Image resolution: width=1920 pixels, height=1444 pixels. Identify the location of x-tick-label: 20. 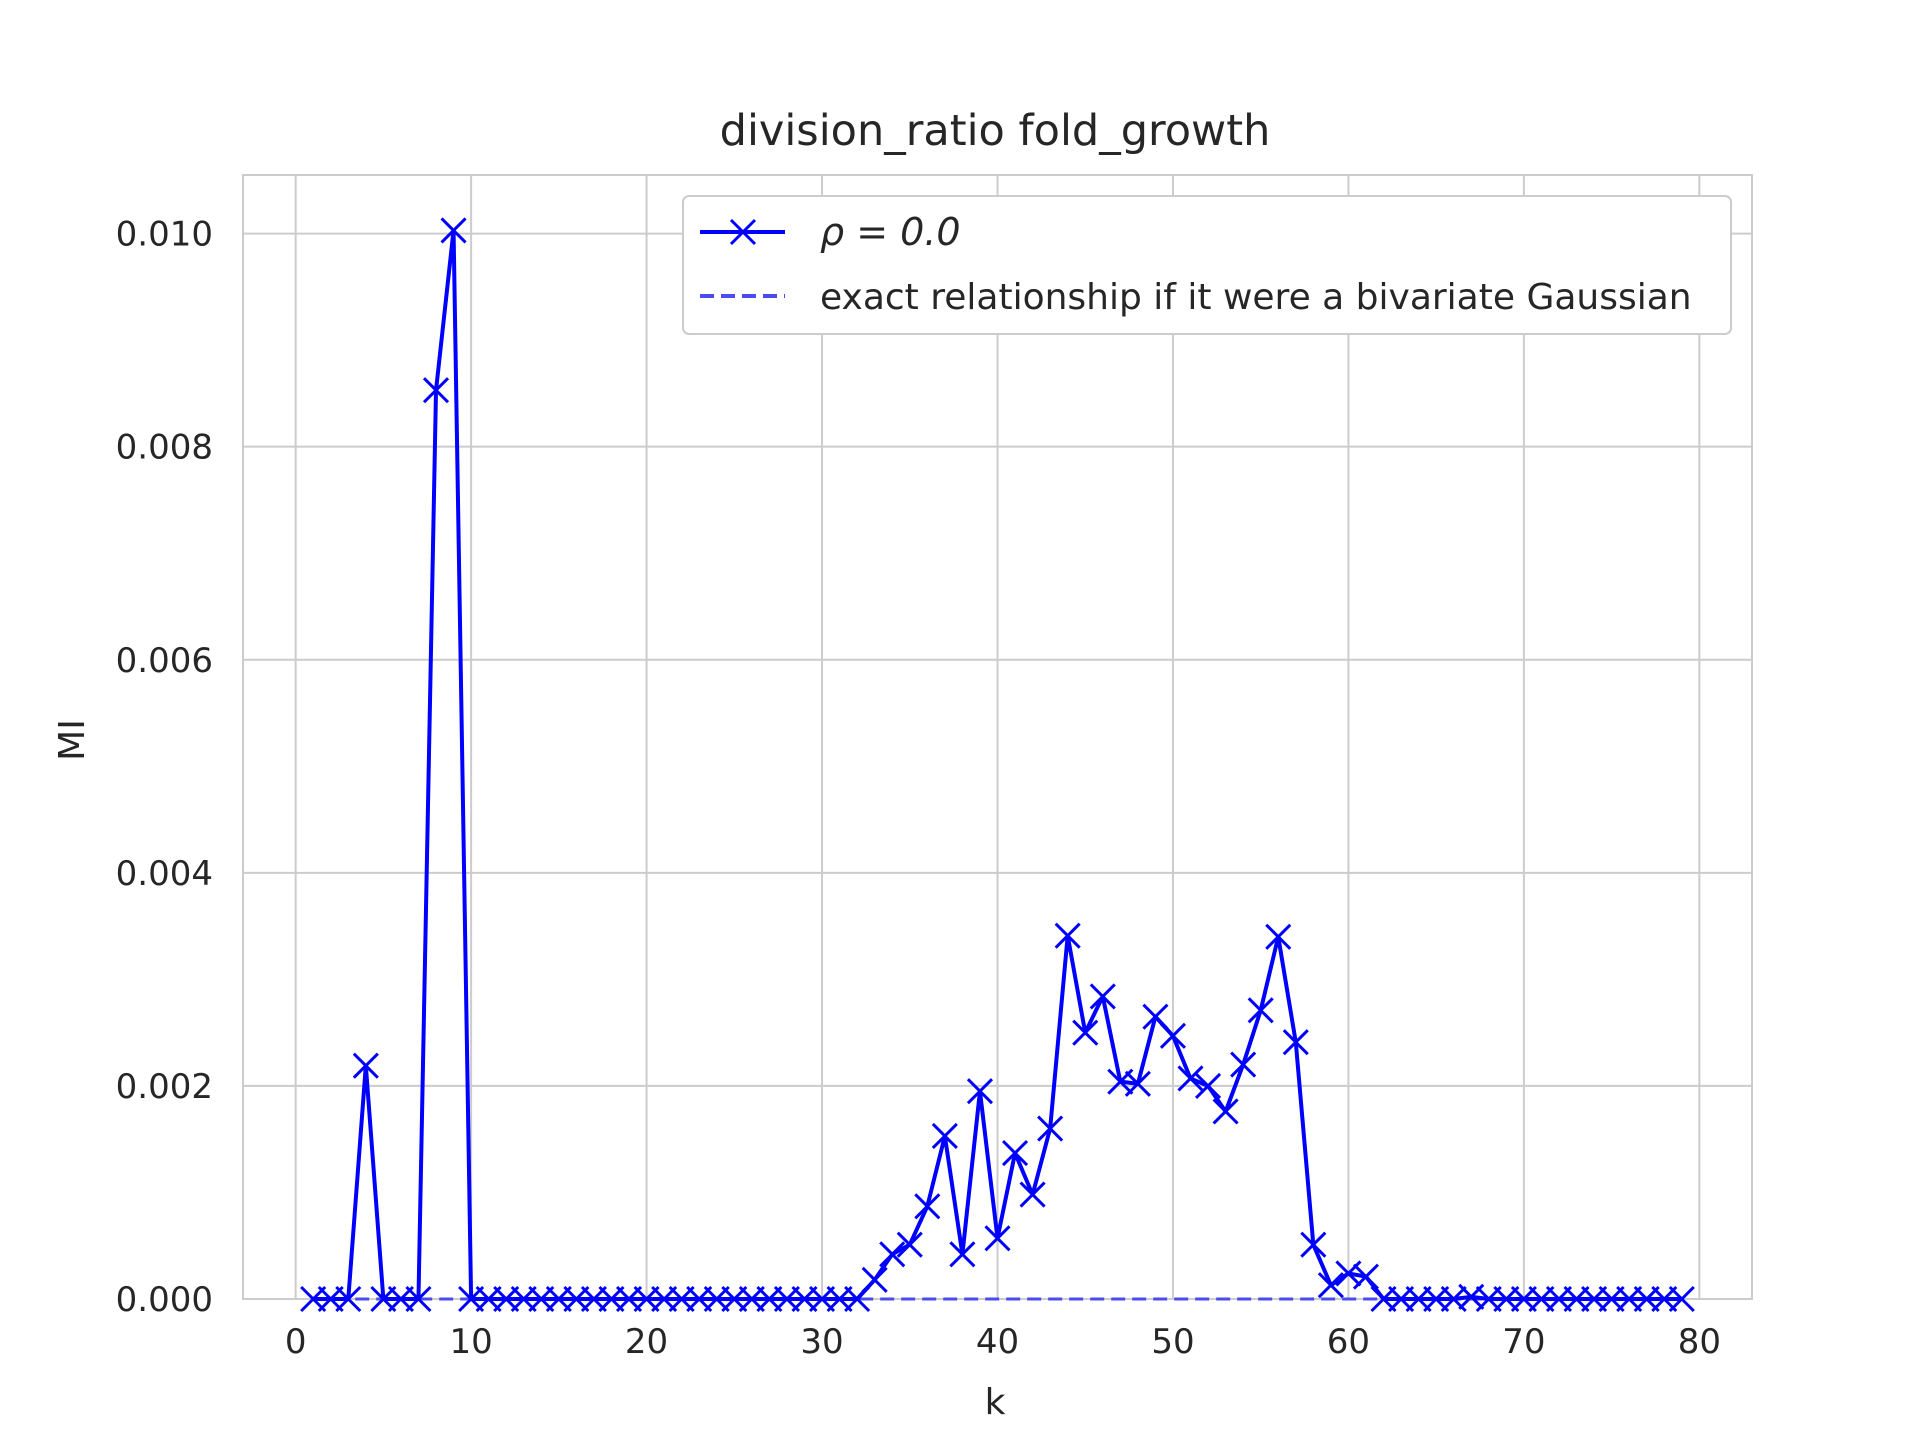
(646, 1342).